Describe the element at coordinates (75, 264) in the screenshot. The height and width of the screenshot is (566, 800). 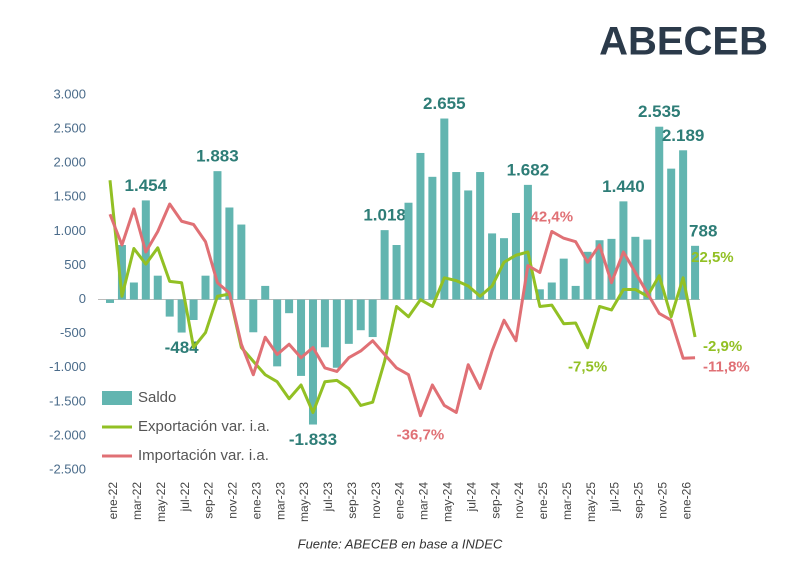
I see `y-tick-label: 500` at that location.